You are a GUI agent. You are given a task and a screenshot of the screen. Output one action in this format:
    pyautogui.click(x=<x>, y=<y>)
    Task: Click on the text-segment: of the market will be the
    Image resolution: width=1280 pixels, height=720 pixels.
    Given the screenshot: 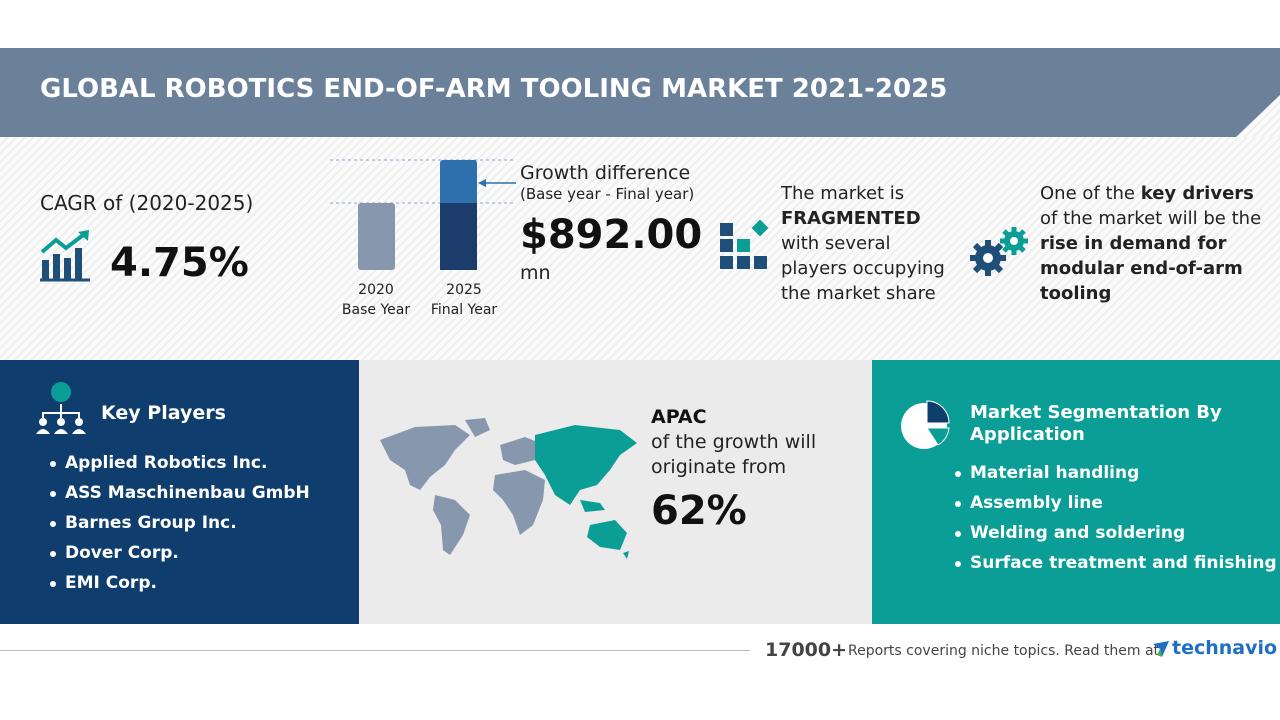 What is the action you would take?
    pyautogui.click(x=1151, y=218)
    